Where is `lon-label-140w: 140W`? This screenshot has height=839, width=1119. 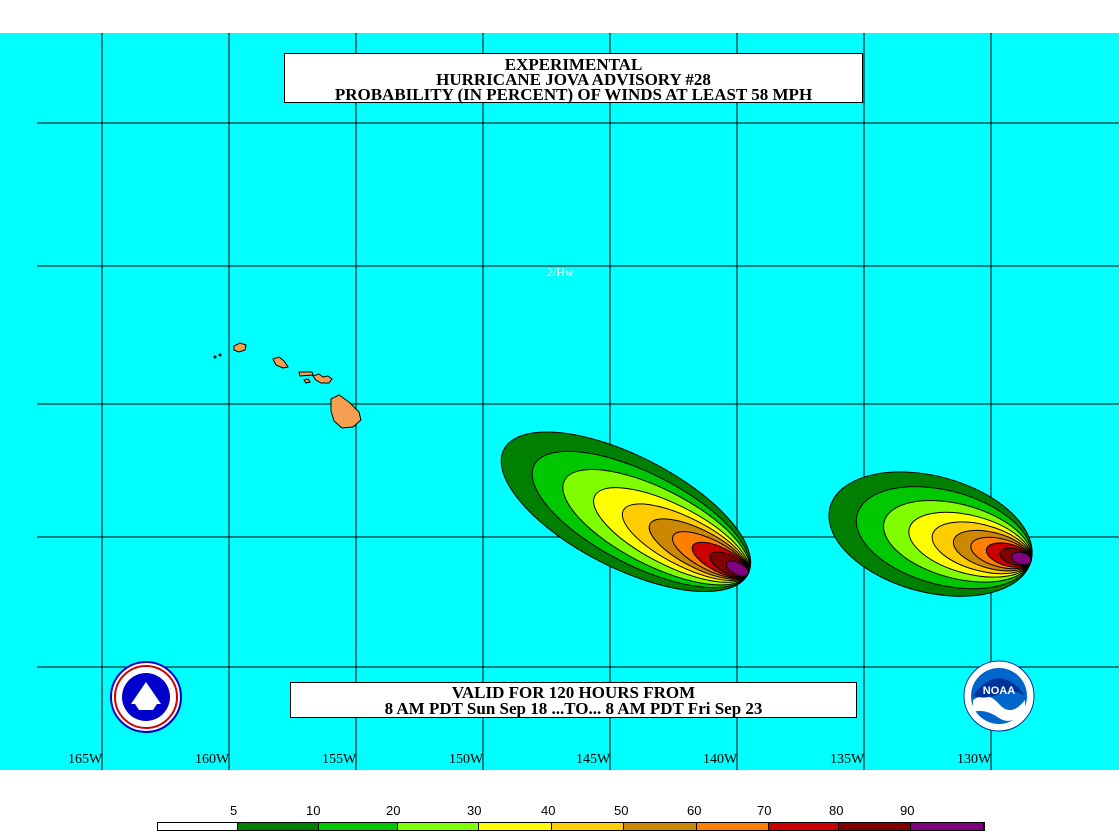 lon-label-140w: 140W is located at coordinates (720, 759).